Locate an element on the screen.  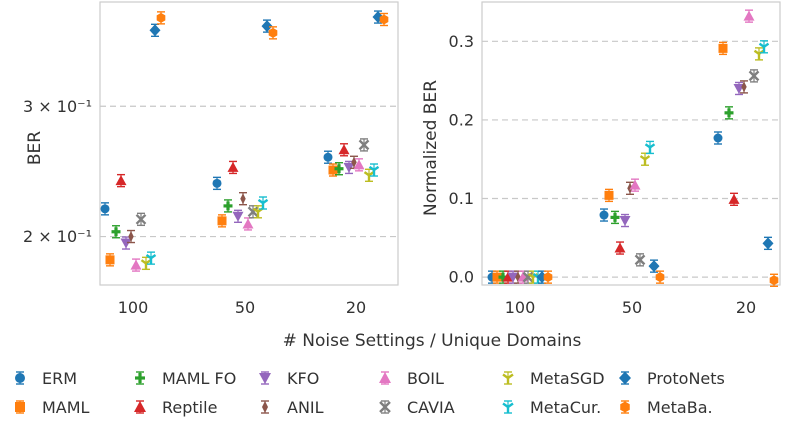
legend-label: MAML is located at coordinates (66, 407).